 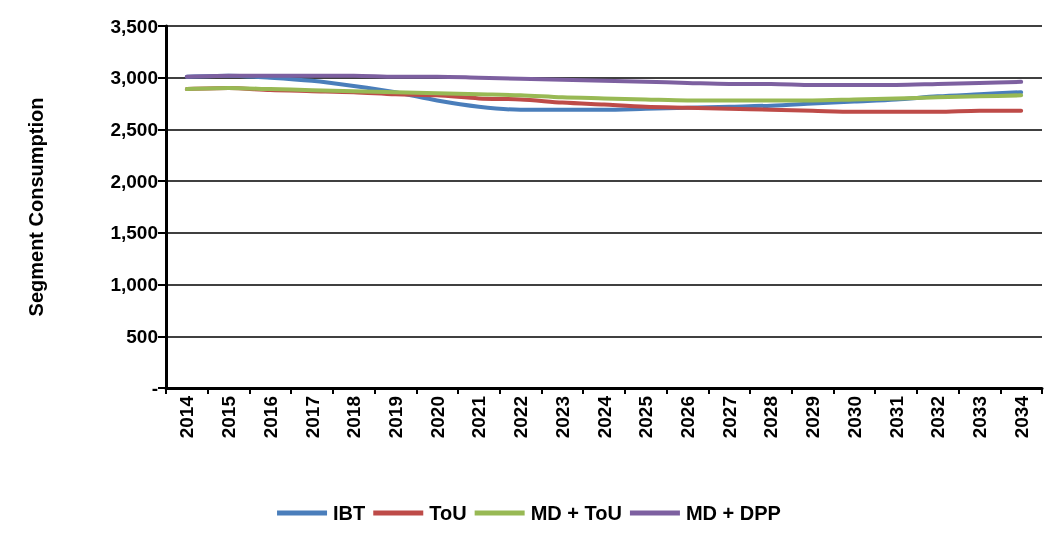 What do you see at coordinates (448, 513) in the screenshot?
I see `legend-label: ToU` at bounding box center [448, 513].